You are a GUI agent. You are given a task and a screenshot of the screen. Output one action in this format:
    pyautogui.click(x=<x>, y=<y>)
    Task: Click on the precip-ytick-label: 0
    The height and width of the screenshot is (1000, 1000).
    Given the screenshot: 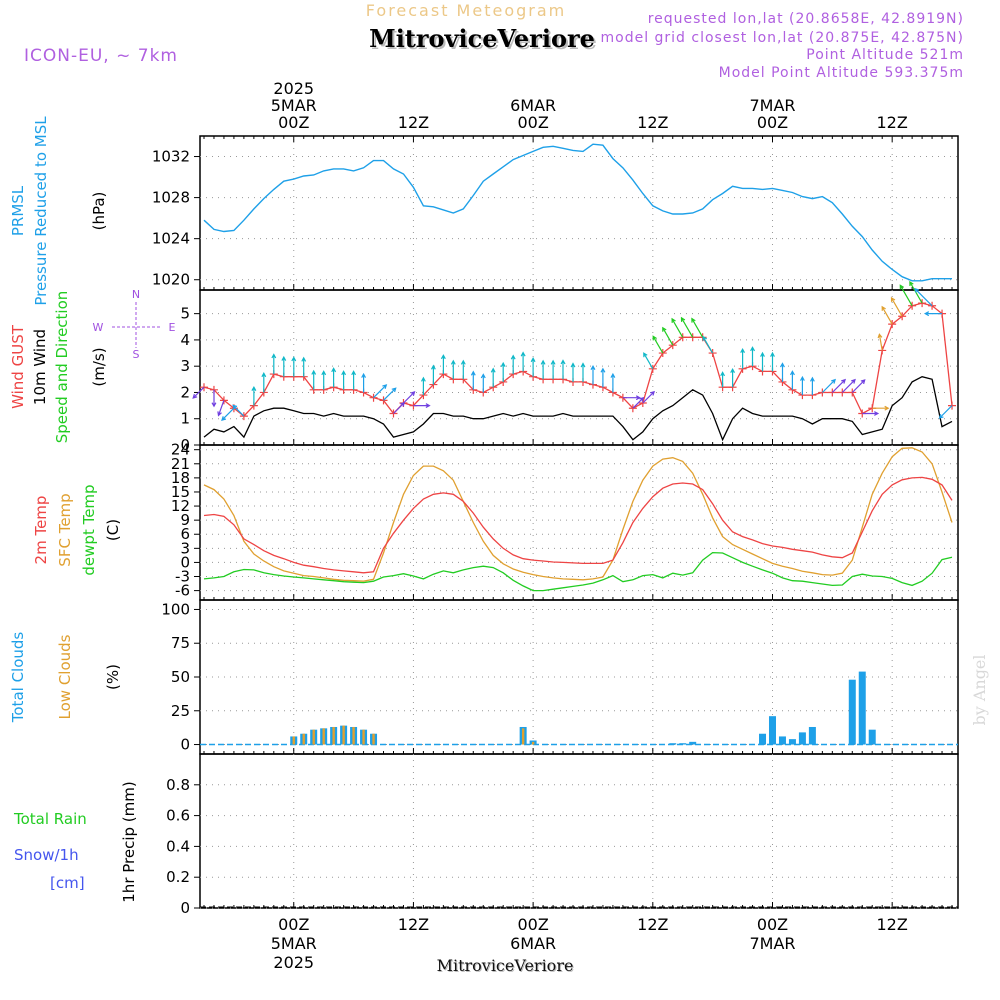 What is the action you would take?
    pyautogui.click(x=185, y=908)
    